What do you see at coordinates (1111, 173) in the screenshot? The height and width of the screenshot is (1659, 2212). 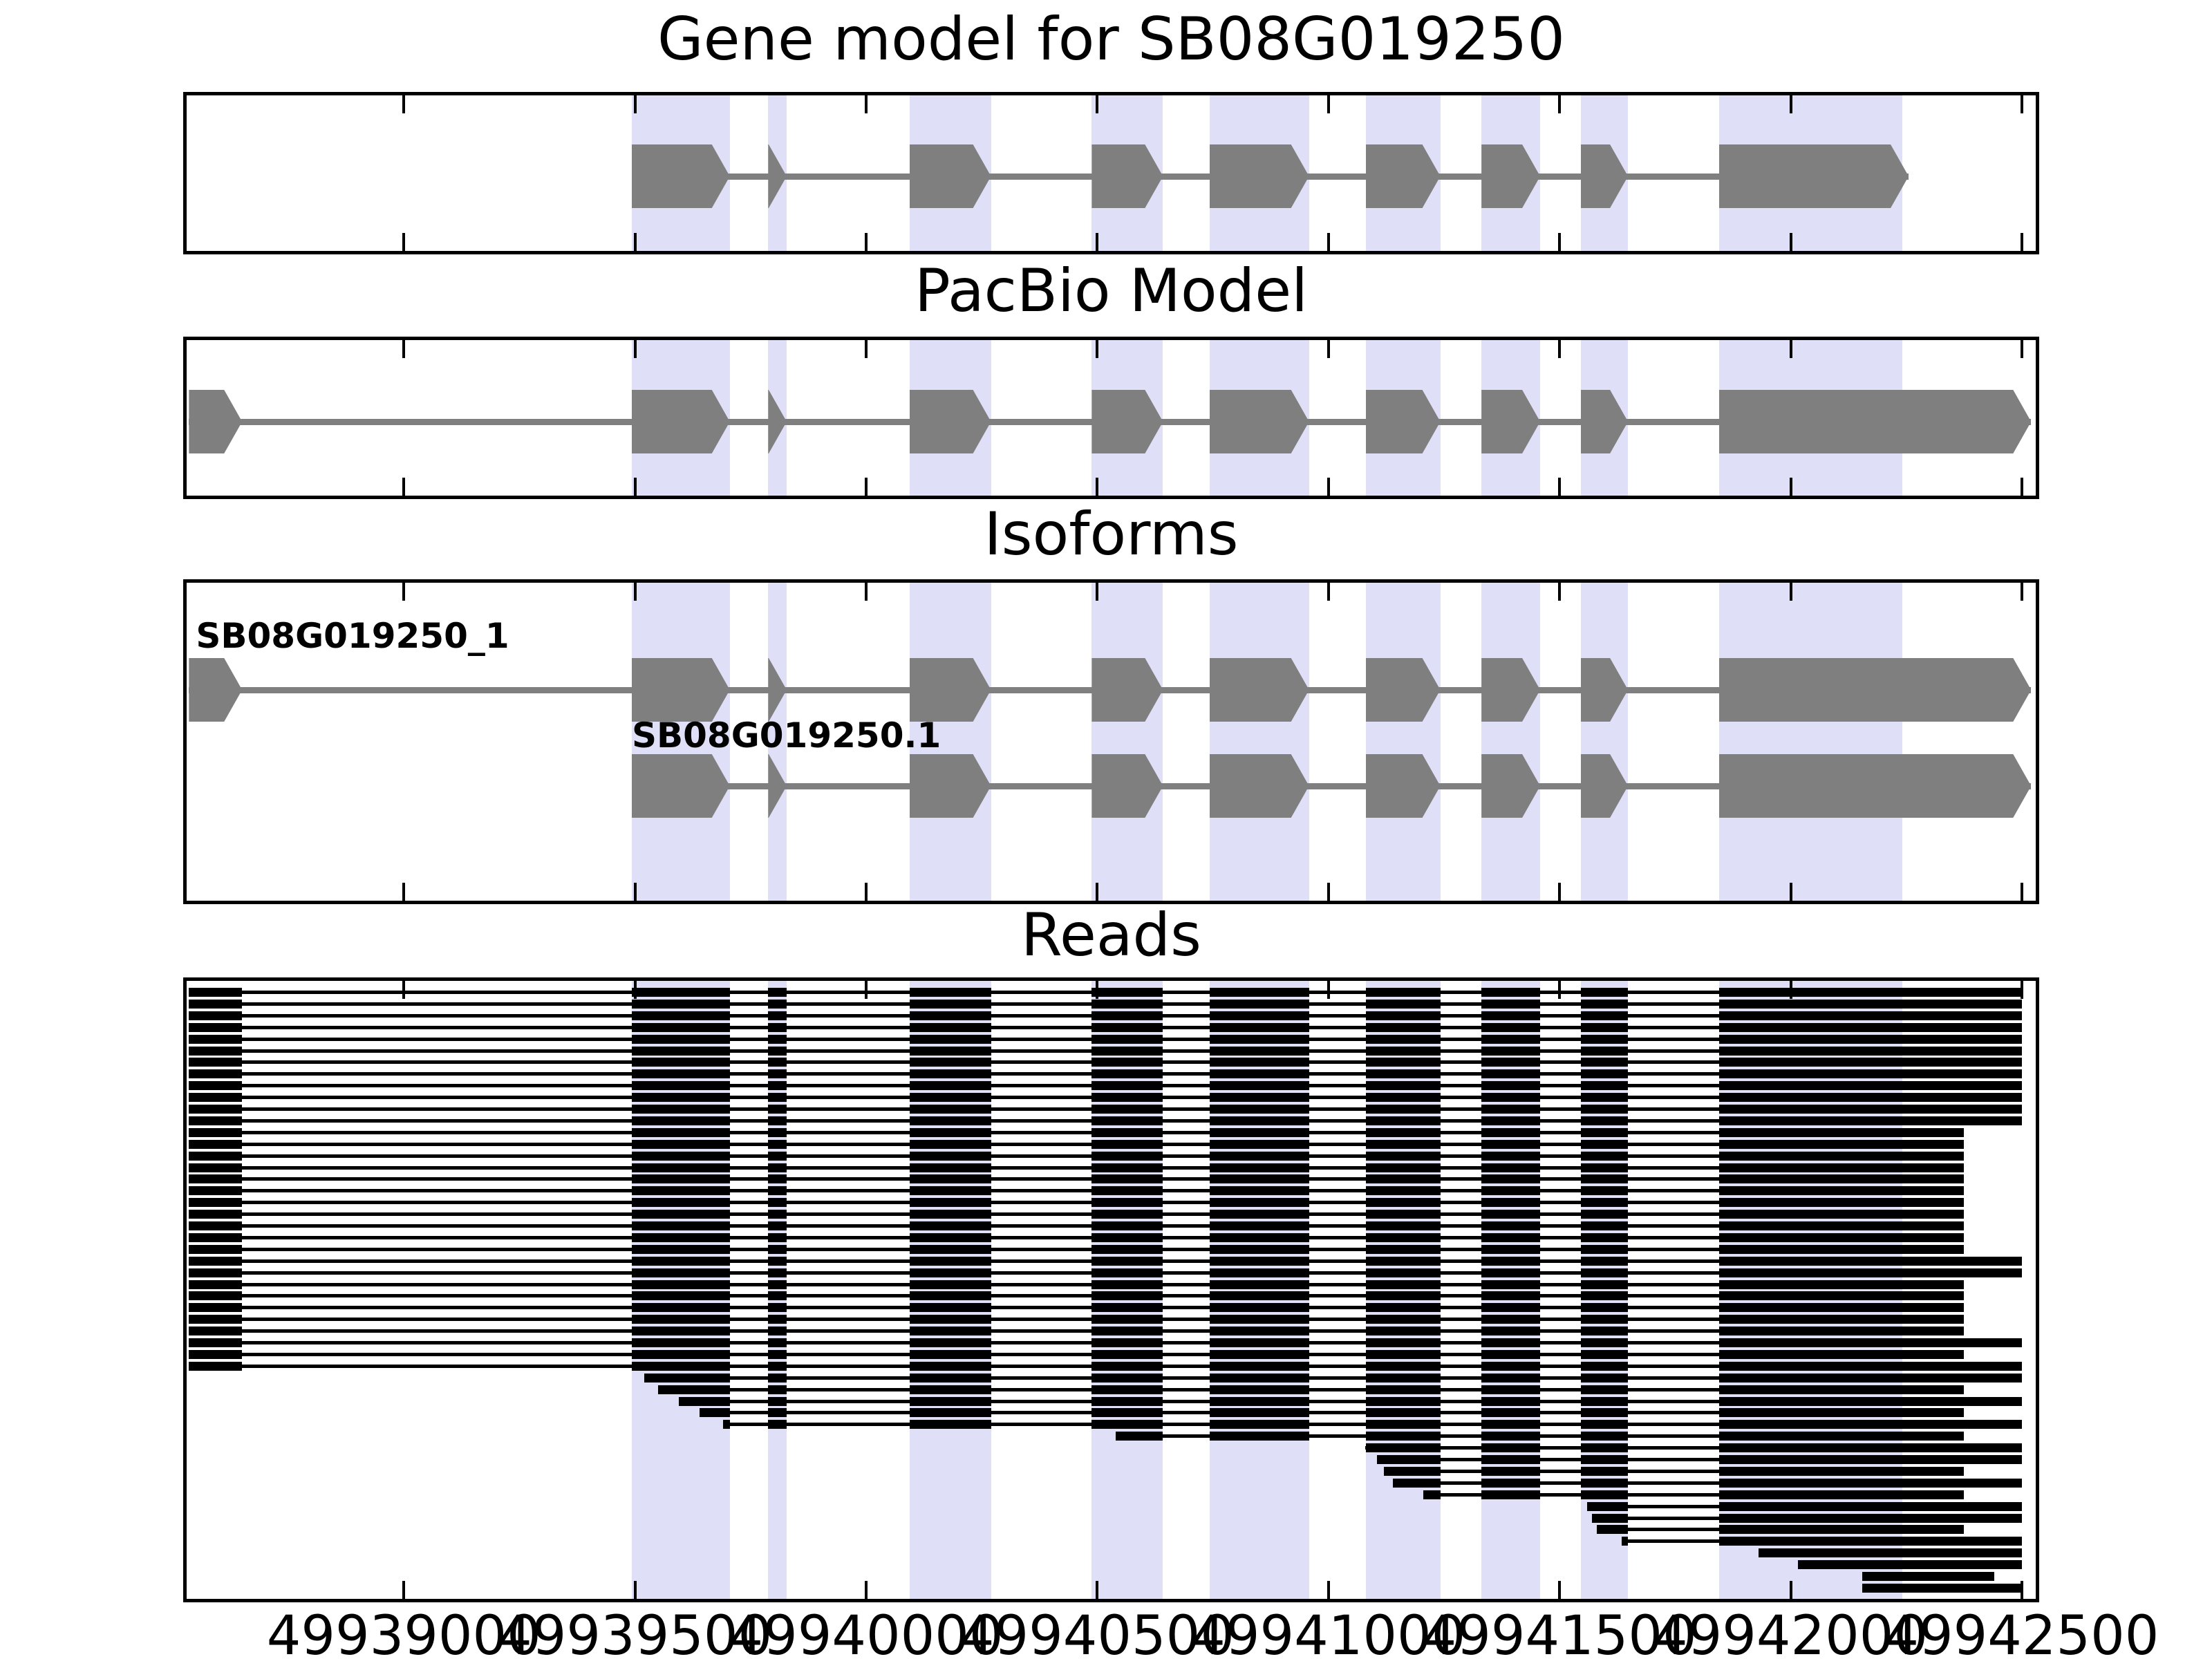 I see `gene-model-panel` at bounding box center [1111, 173].